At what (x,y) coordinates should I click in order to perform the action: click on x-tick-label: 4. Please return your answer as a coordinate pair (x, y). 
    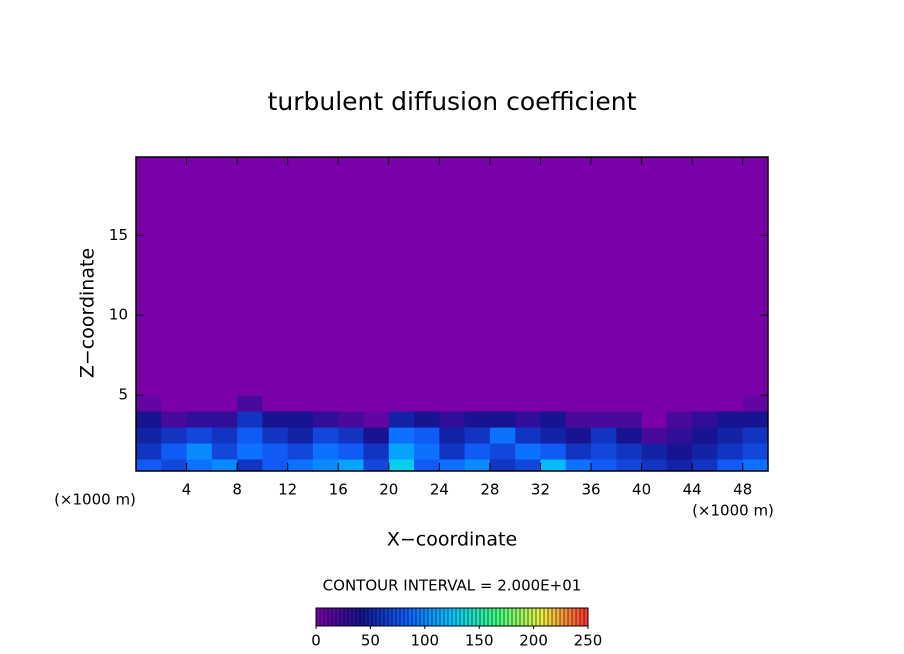
    Looking at the image, I should click on (187, 490).